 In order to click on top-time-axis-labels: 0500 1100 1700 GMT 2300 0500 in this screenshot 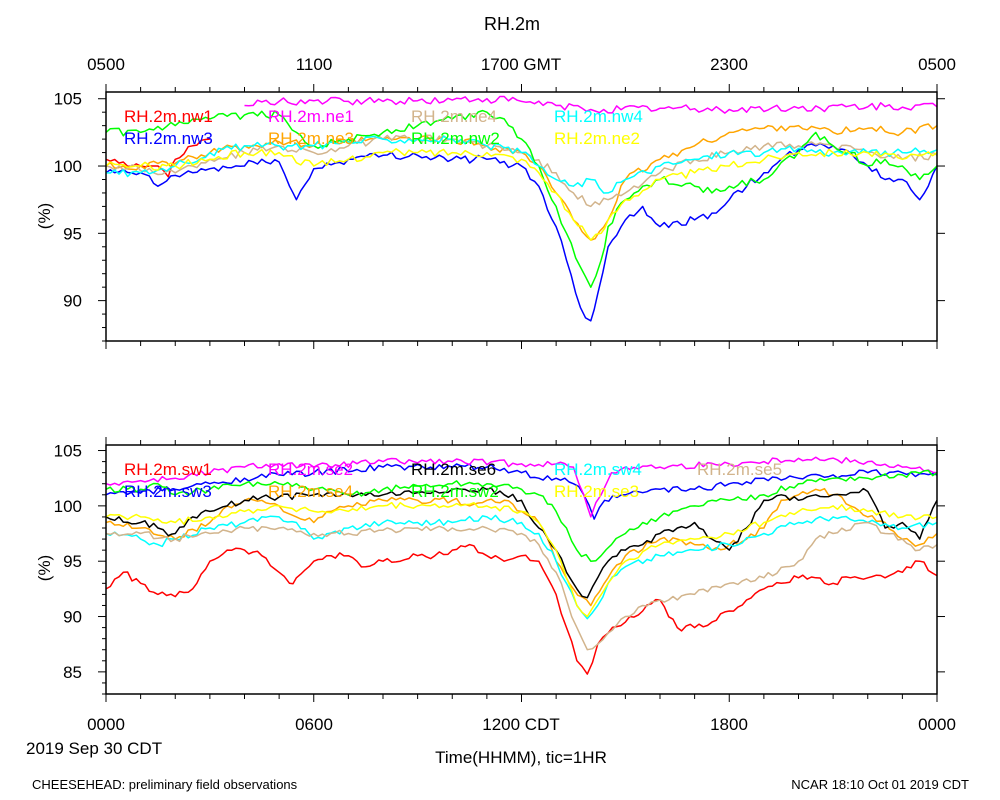, I will do `click(521, 64)`.